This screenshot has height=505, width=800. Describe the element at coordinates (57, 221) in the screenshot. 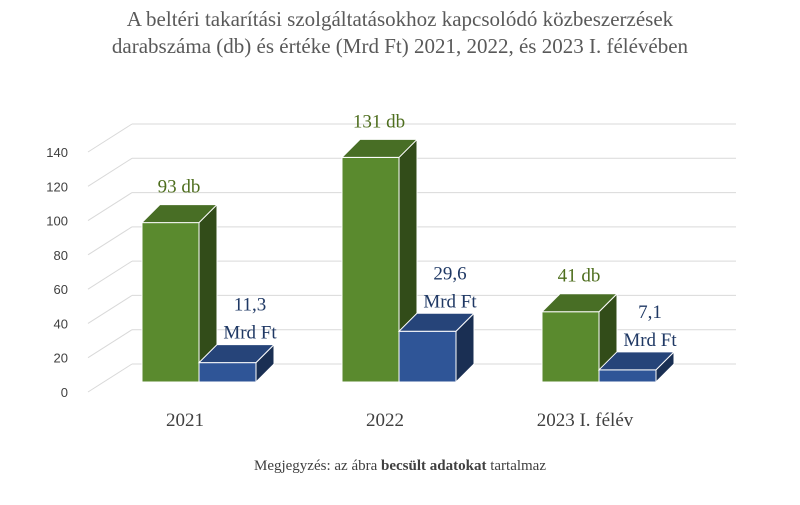

I see `y-tick-label: 100` at that location.